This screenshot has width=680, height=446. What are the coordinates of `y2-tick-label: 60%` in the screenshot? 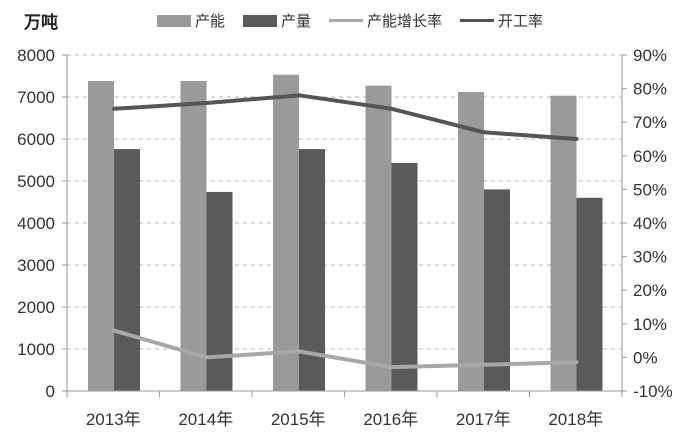 It's located at (650, 156).